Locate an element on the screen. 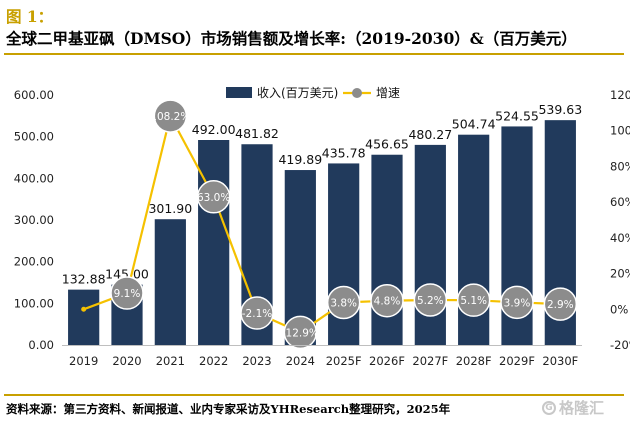 The height and width of the screenshot is (424, 630). growth-marker-2020 is located at coordinates (127, 293).